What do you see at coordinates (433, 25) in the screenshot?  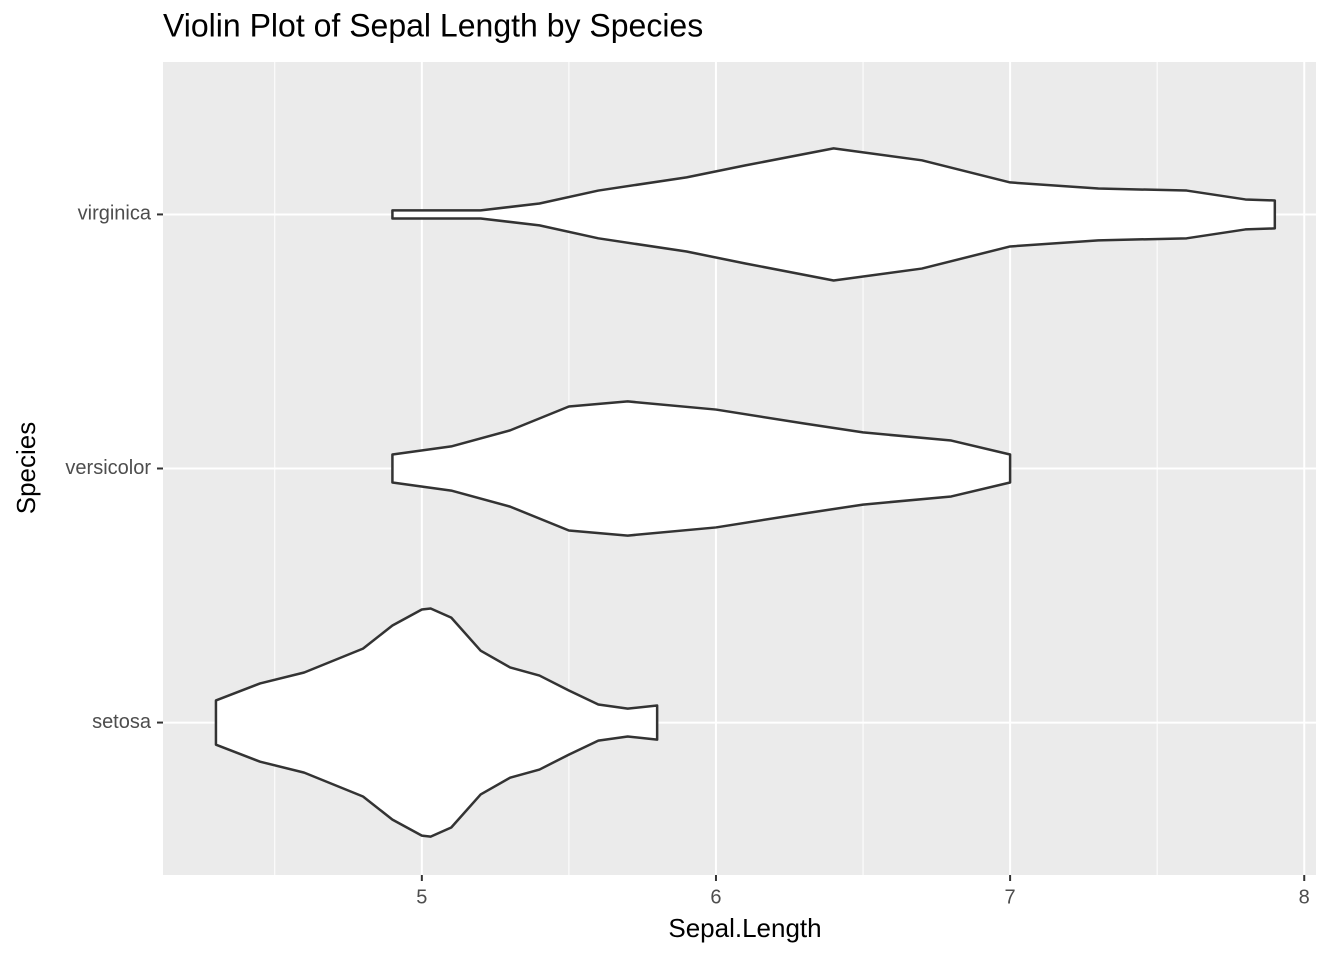 I see `chart-title: Violin Plot of Sepal Length by Species` at bounding box center [433, 25].